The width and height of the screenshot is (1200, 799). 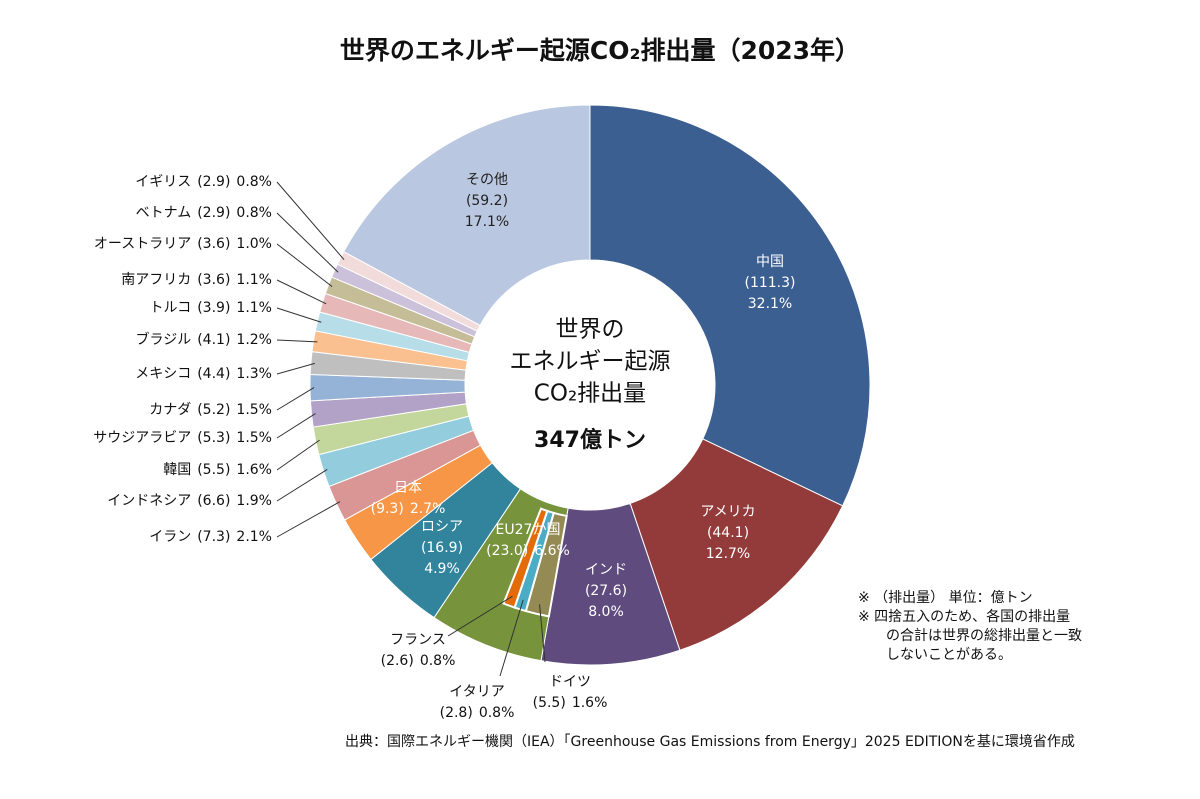 I want to click on slice-label: 中国, so click(x=770, y=262).